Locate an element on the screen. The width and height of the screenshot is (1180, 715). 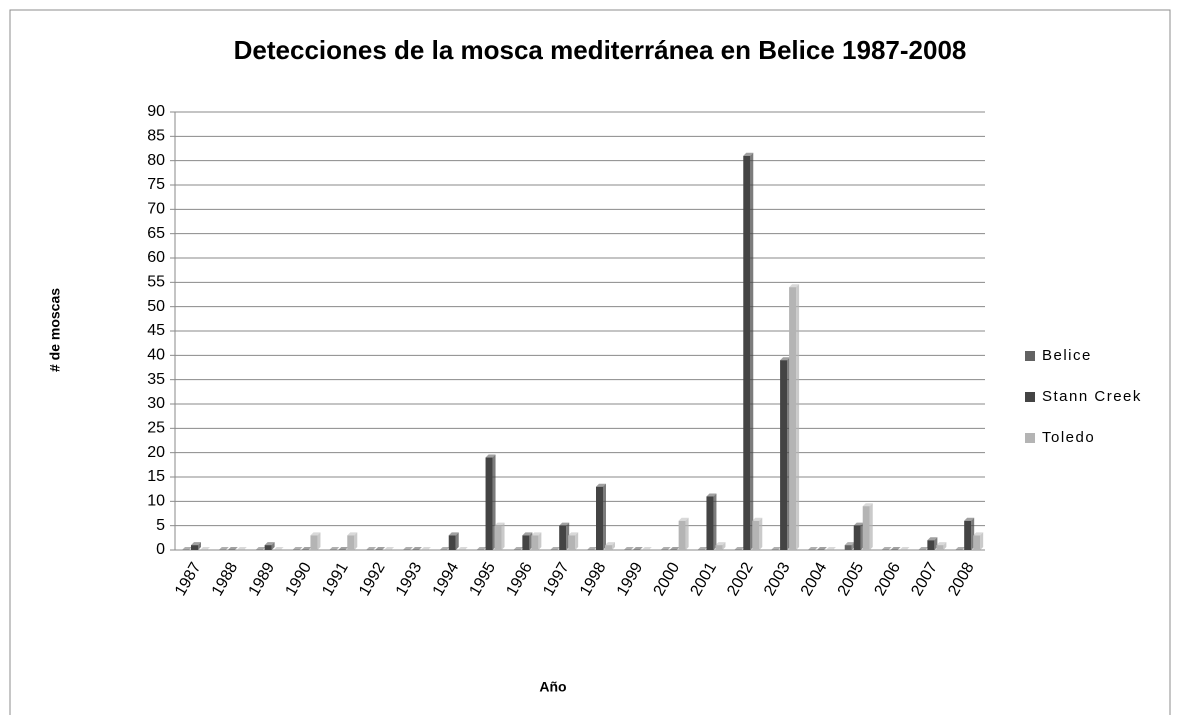
x-tick-label: 2004 is located at coordinates (814, 579).